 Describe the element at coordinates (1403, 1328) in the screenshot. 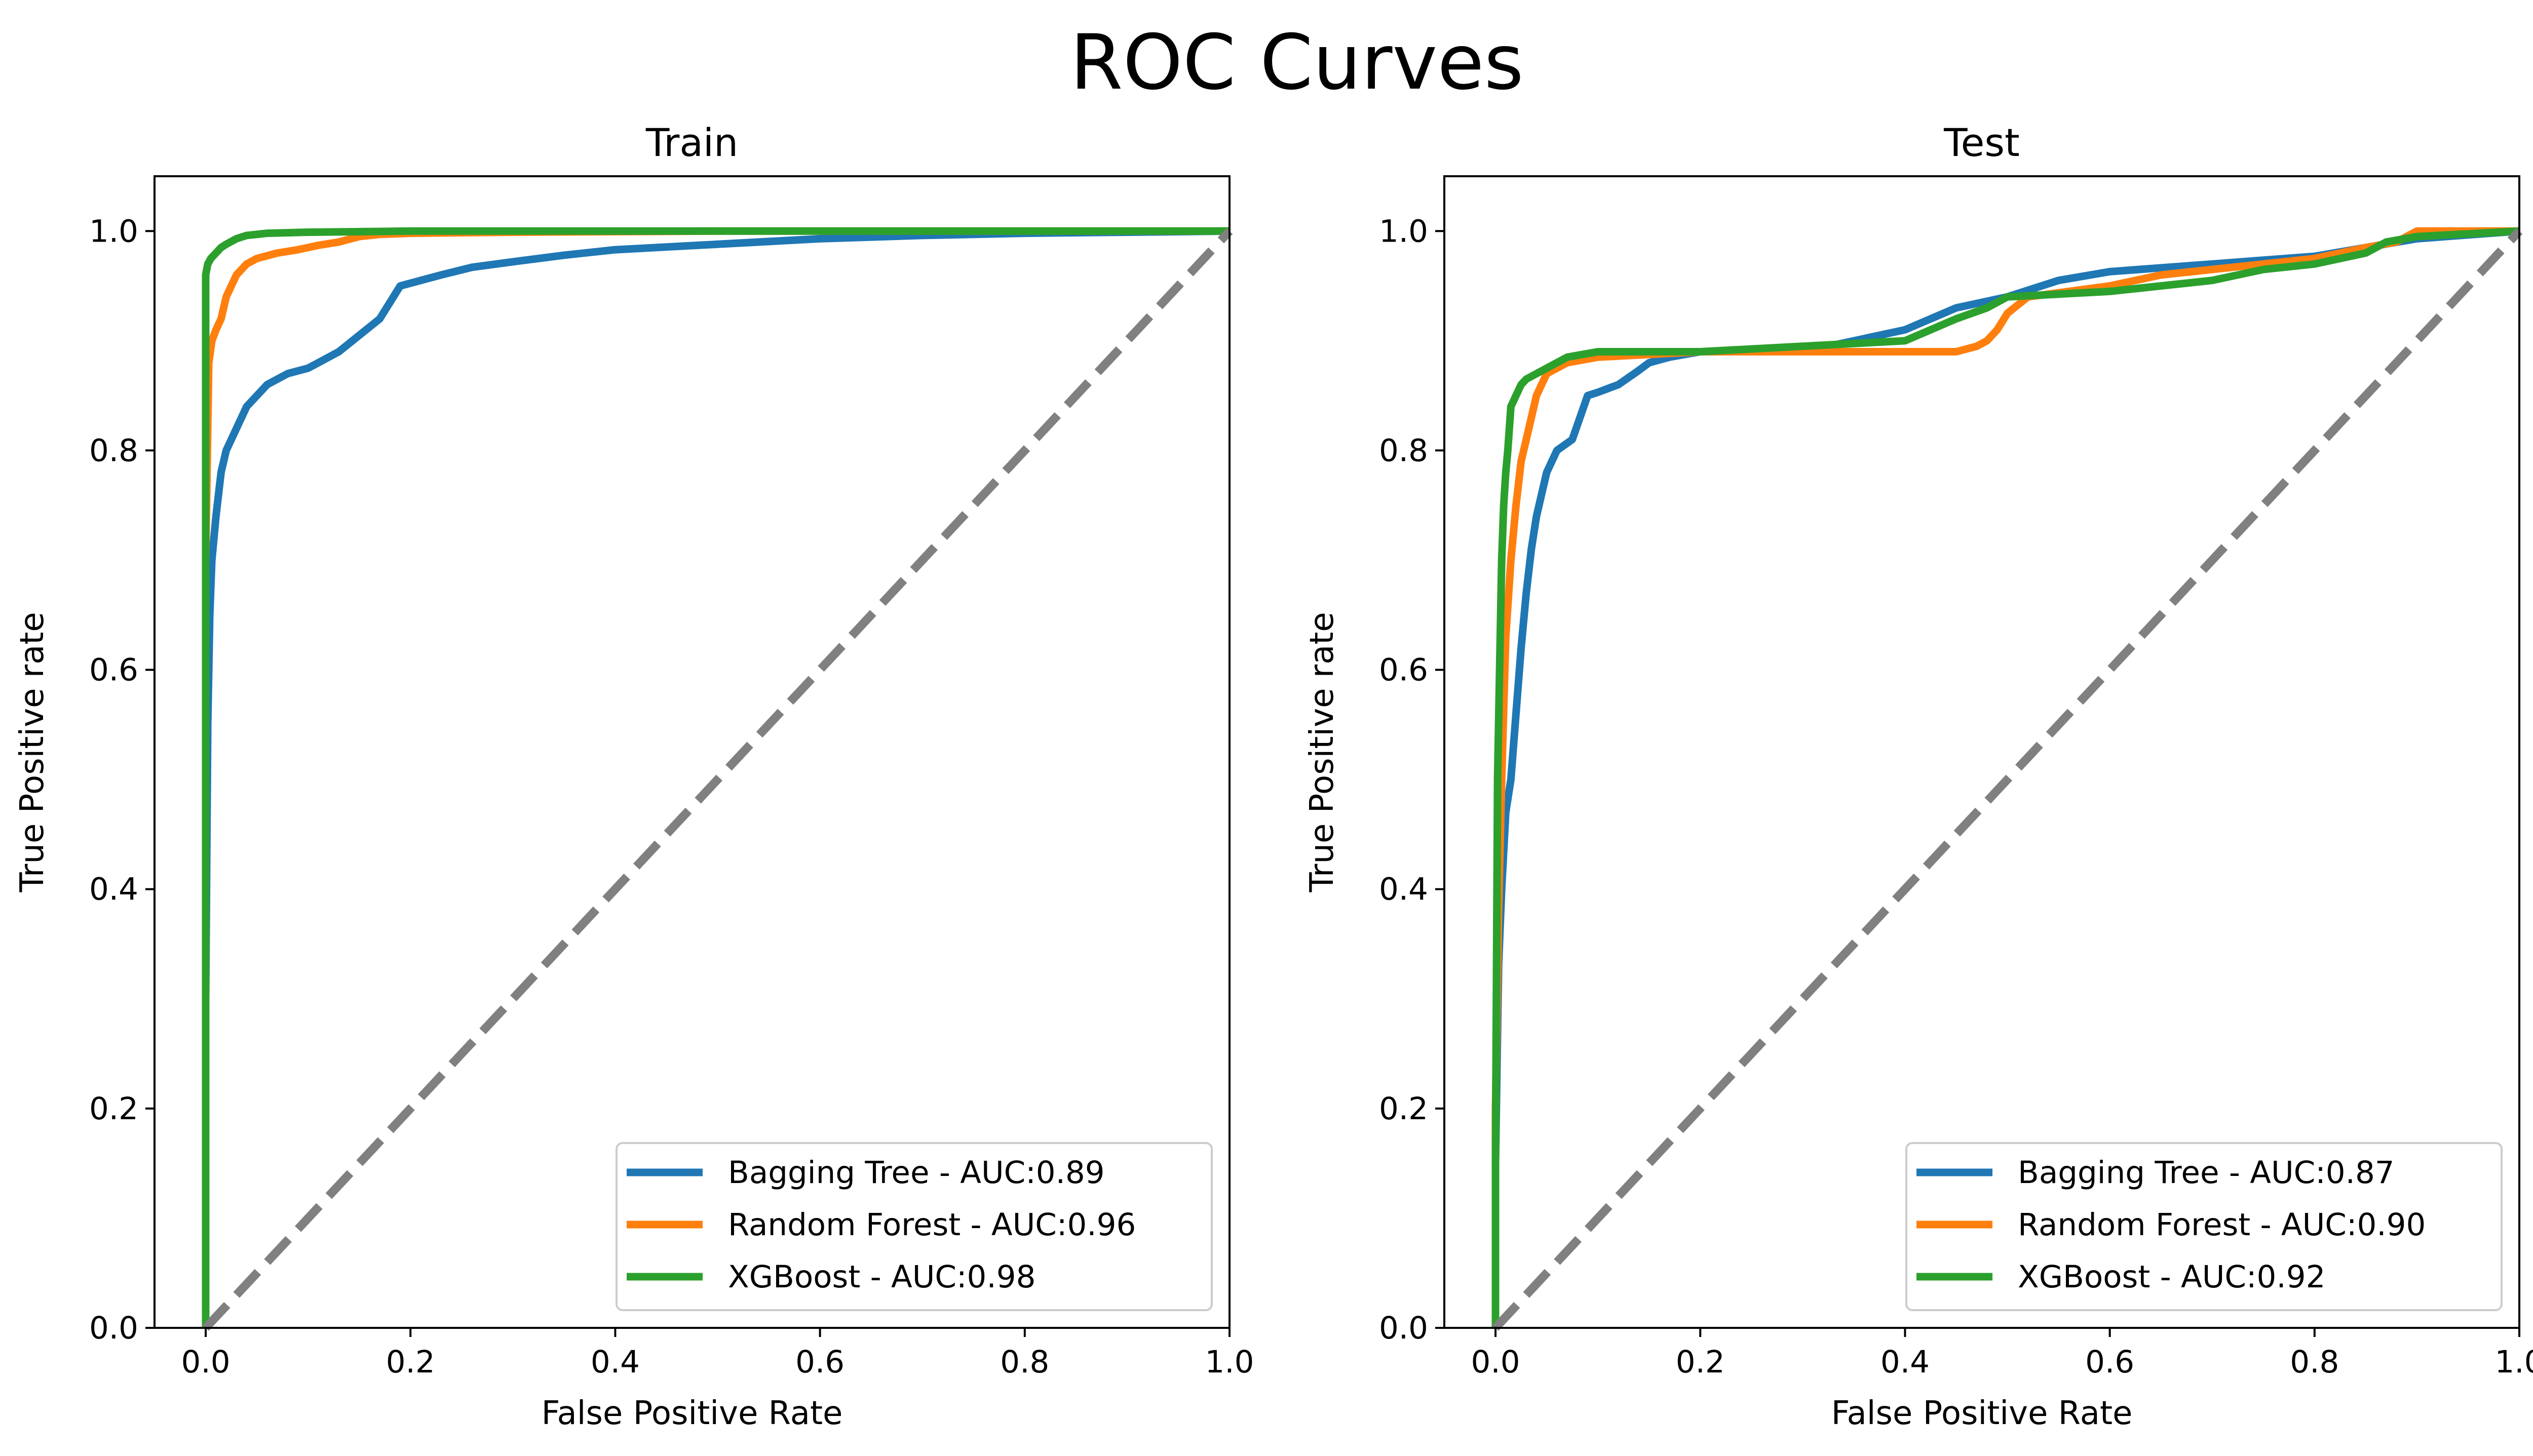

I see `test-y-tick-label: 0.0` at that location.